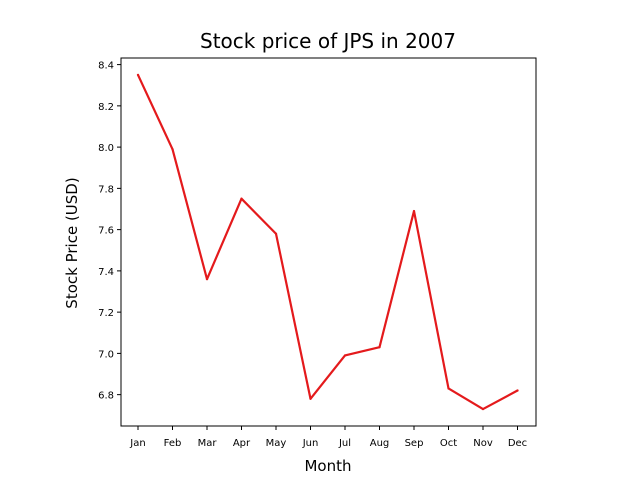 The image size is (640, 480). I want to click on x-tick-label: Jul, so click(344, 443).